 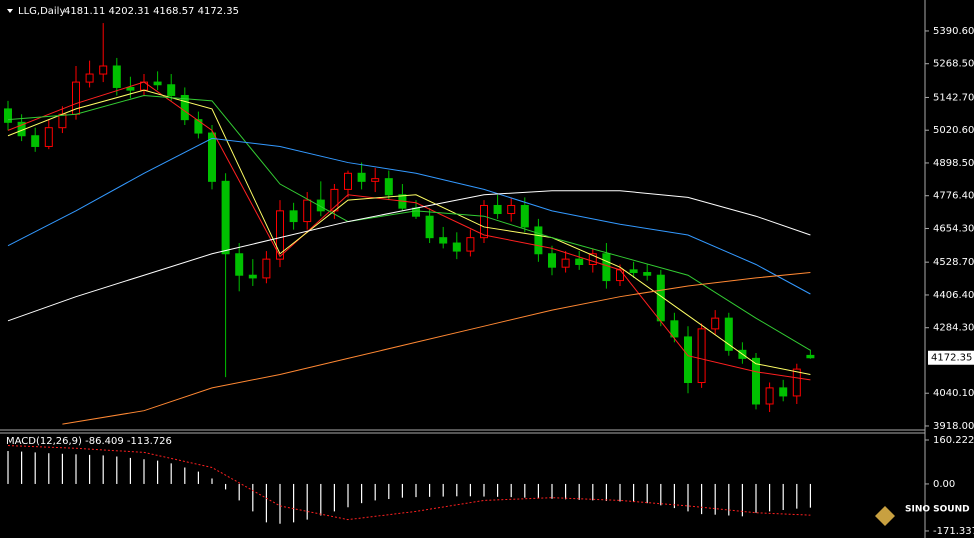 I want to click on y2-tick-label: -171.337, so click(x=953, y=531).